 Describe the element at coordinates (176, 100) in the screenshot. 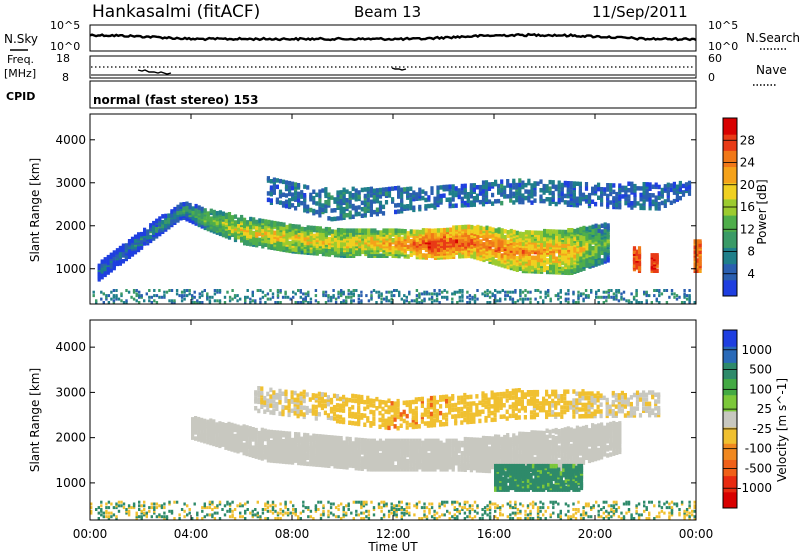

I see `cpid-value: normal (fast stereo) 153` at that location.